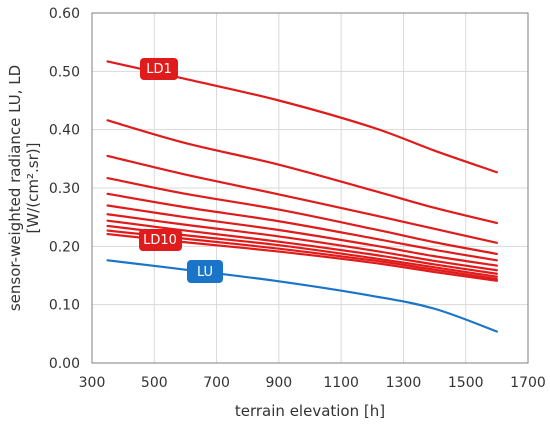  What do you see at coordinates (154, 383) in the screenshot?
I see `x-tick-label: 500` at bounding box center [154, 383].